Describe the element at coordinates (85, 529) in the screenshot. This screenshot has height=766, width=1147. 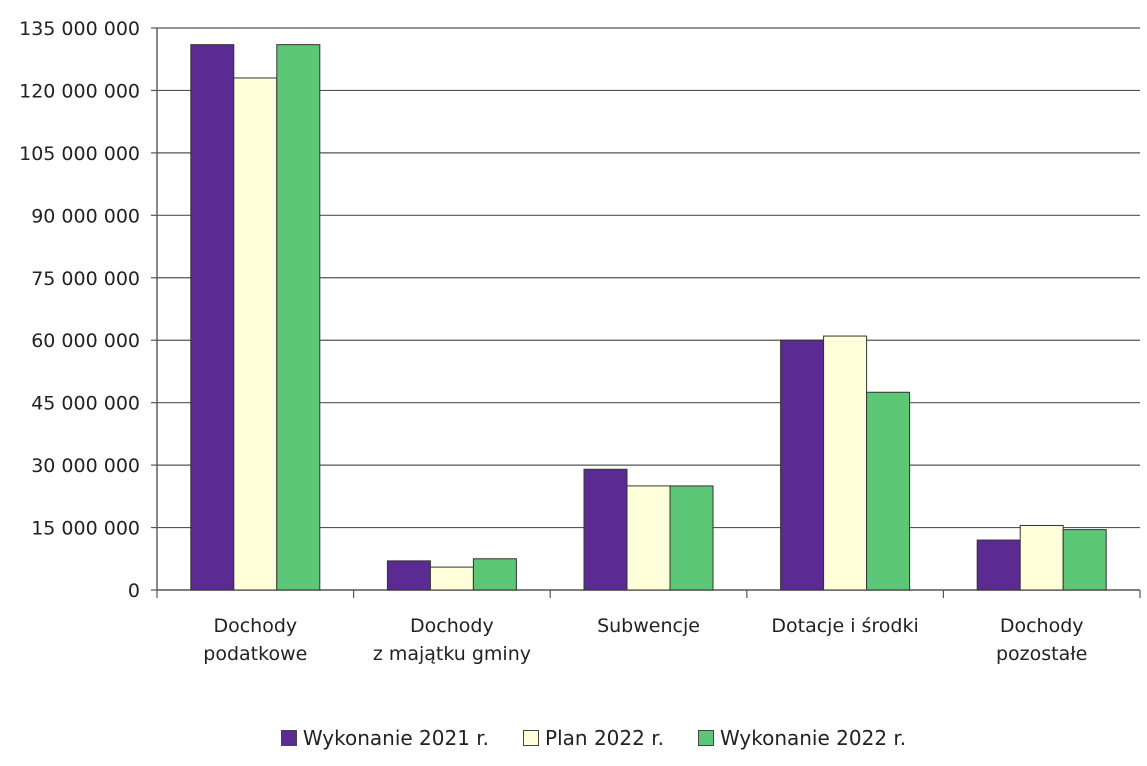
I see `y-tick-label-1: 15 000 000` at that location.